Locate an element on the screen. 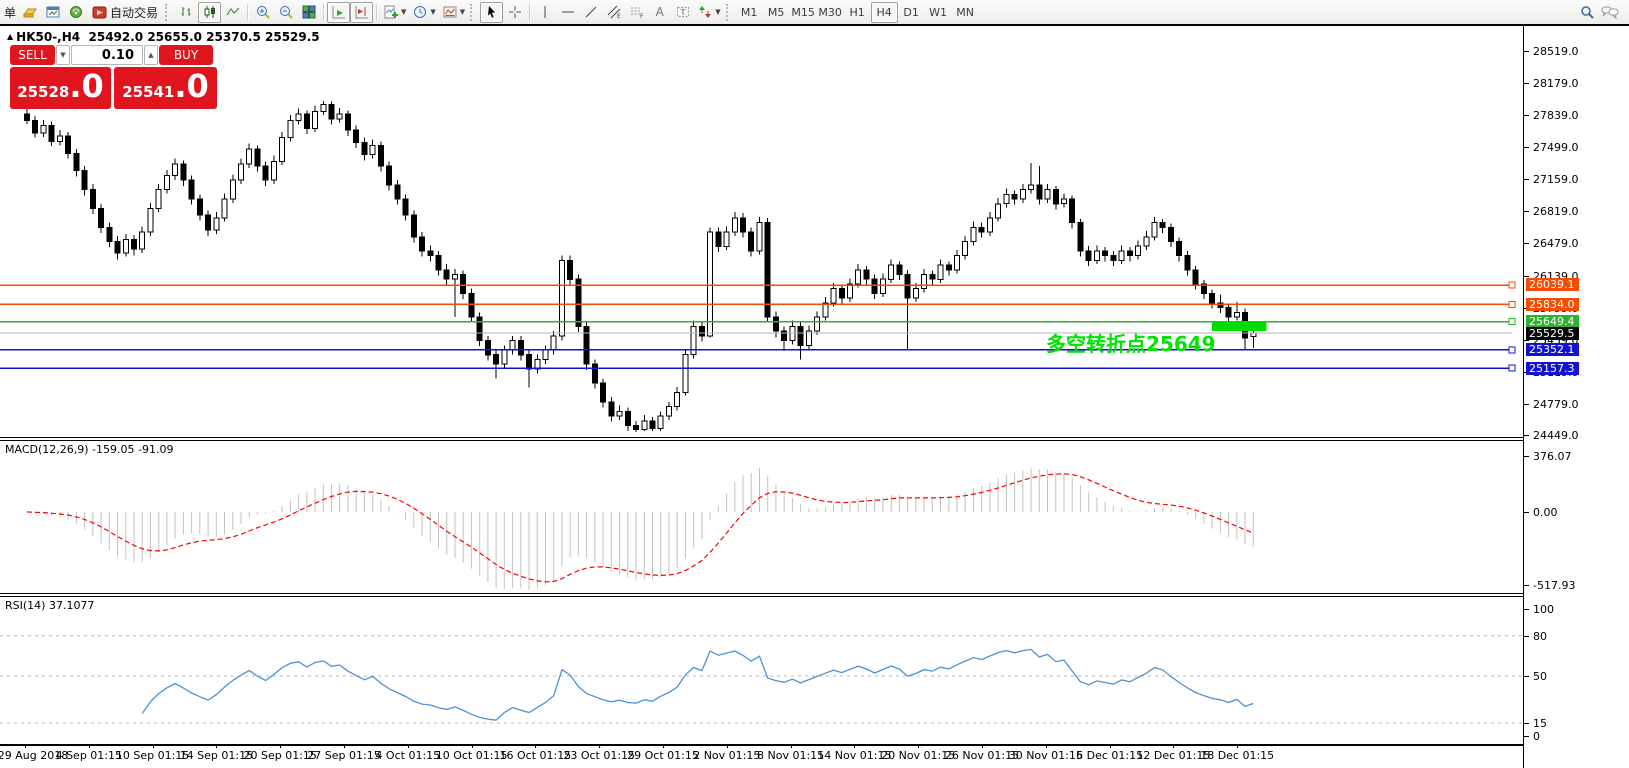 The width and height of the screenshot is (1629, 768). trendline-button is located at coordinates (590, 12).